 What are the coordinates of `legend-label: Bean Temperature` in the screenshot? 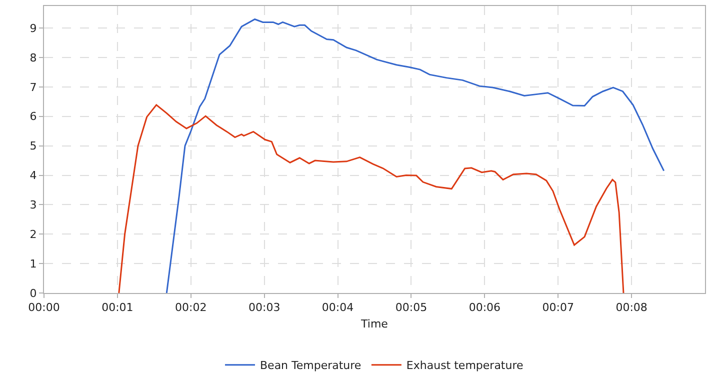 It's located at (311, 365).